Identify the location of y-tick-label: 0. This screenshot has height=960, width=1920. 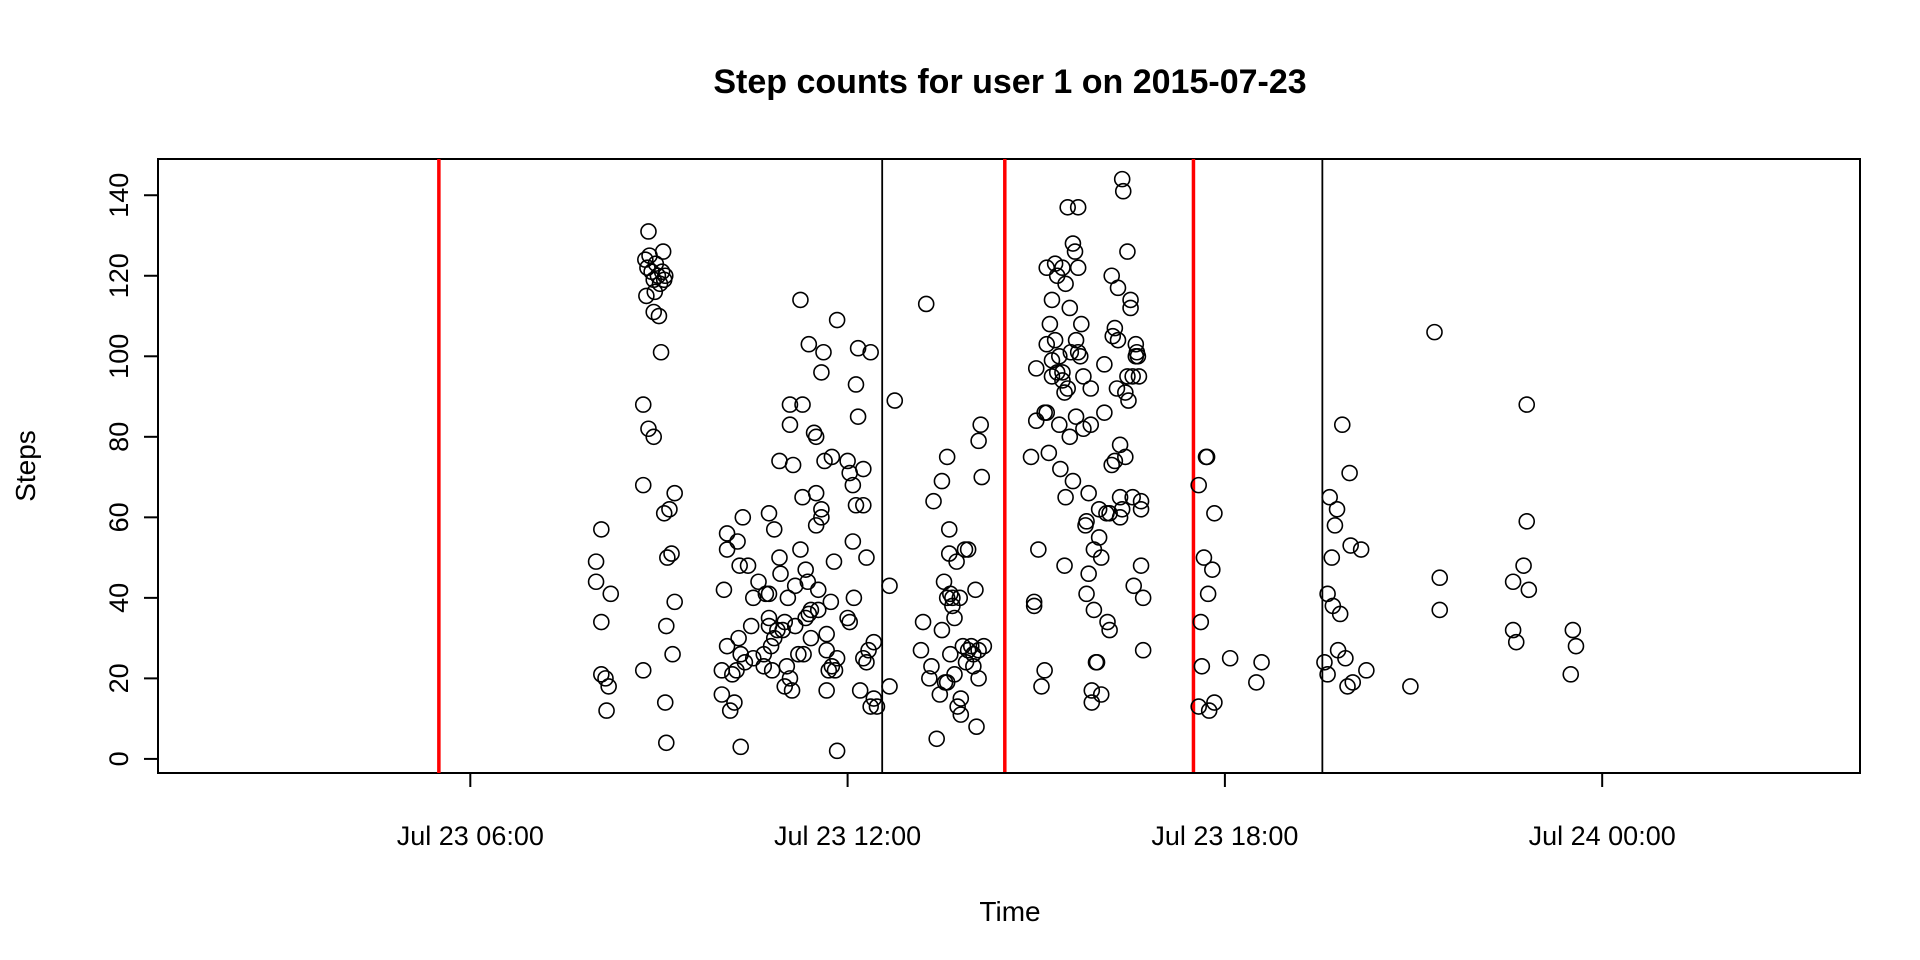
(119, 758).